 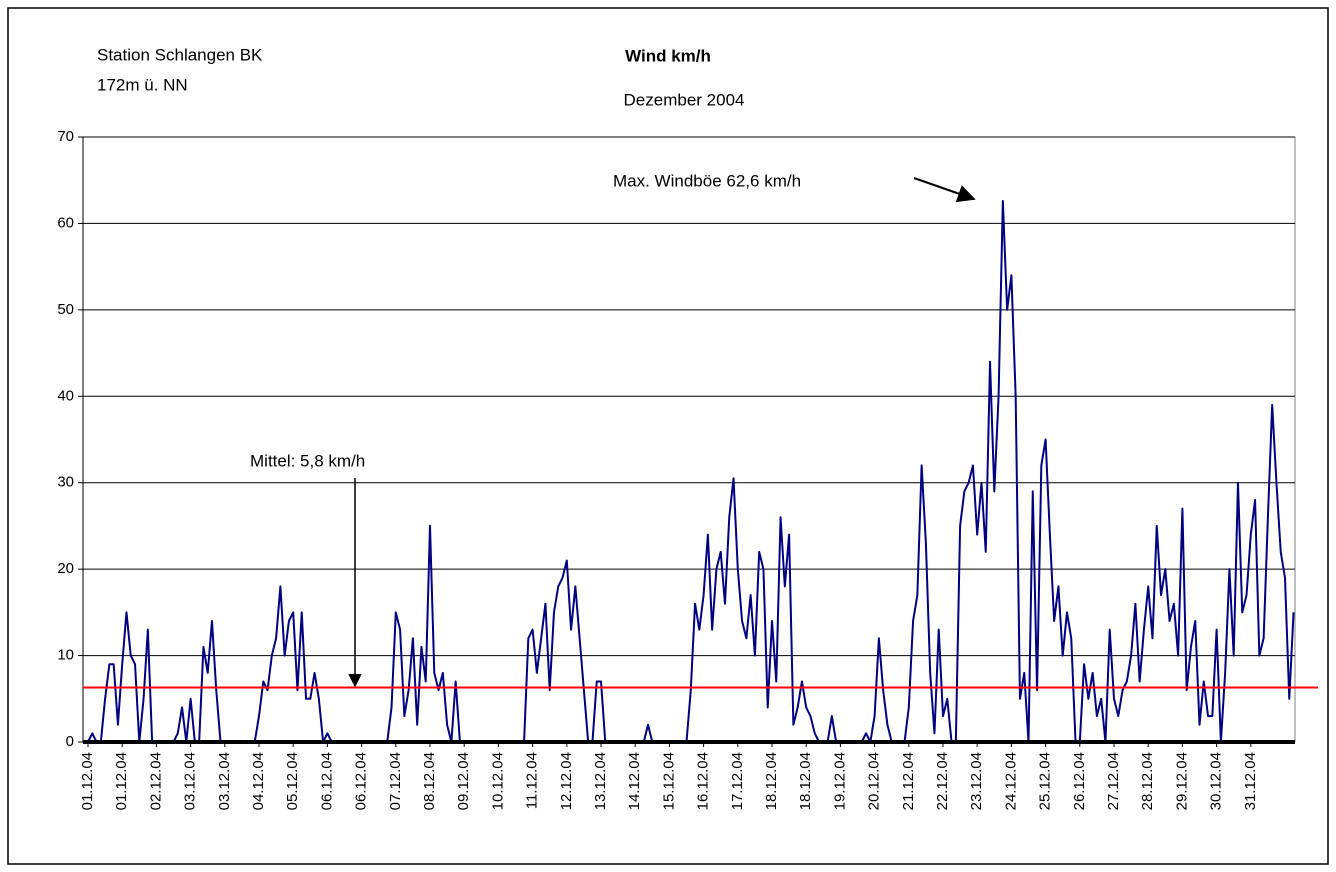 I want to click on x-tick-label: 07.12.04, so click(x=395, y=781).